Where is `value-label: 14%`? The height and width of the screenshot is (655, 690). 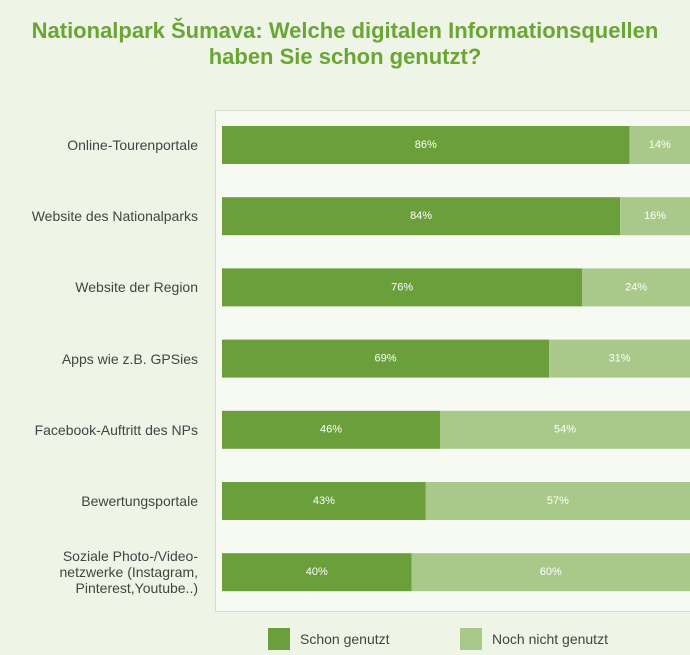
value-label: 14% is located at coordinates (660, 145).